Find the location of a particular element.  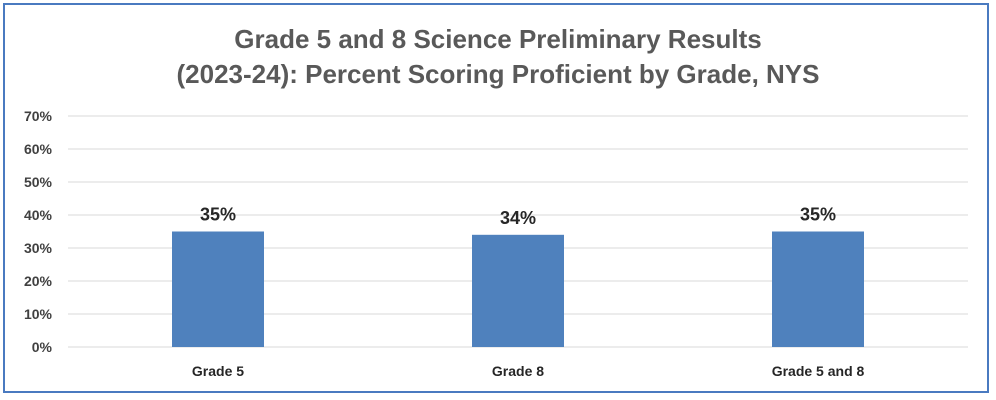

y-tick-label: 50% is located at coordinates (38, 182).